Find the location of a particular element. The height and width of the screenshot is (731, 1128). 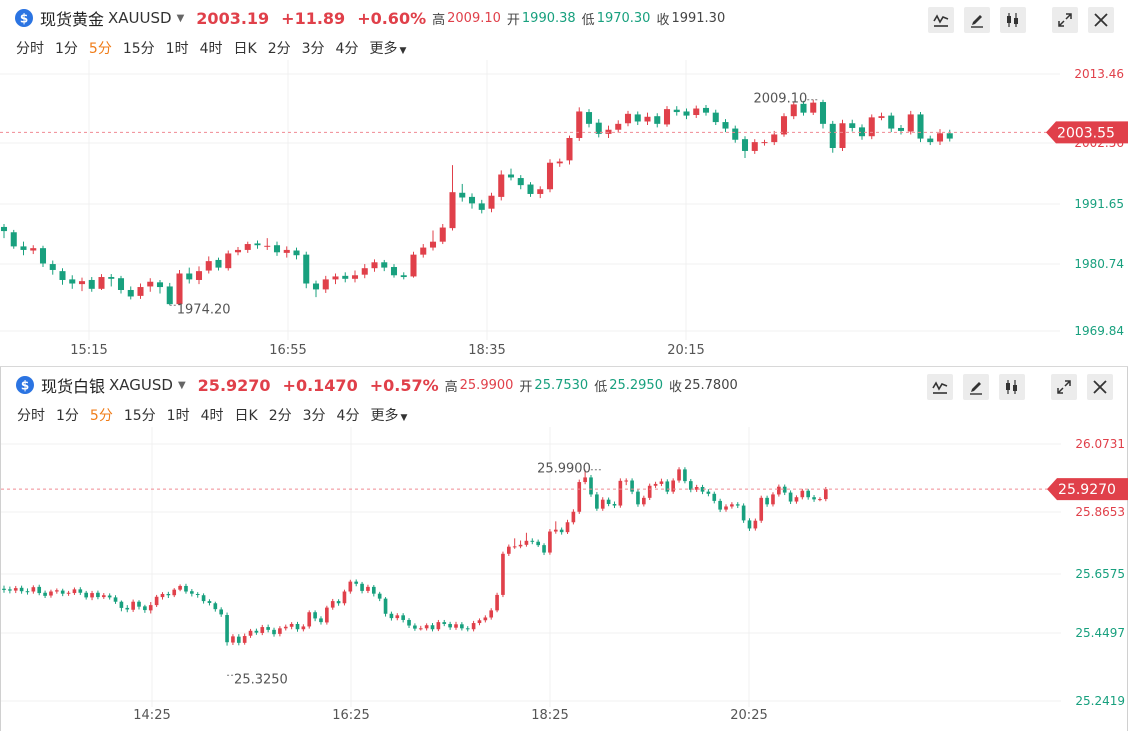

instrument-symbol: XAGUSD is located at coordinates (141, 385).